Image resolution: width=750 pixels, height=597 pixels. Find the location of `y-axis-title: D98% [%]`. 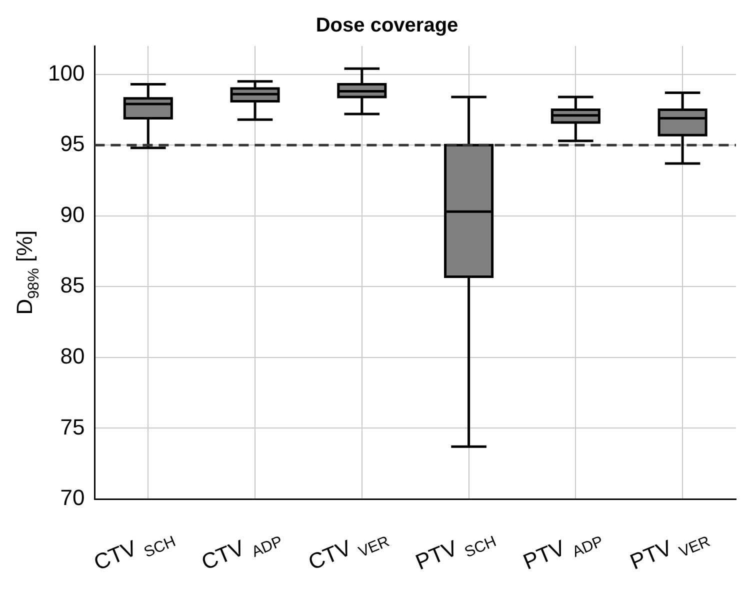

y-axis-title: D98% [%] is located at coordinates (27, 272).